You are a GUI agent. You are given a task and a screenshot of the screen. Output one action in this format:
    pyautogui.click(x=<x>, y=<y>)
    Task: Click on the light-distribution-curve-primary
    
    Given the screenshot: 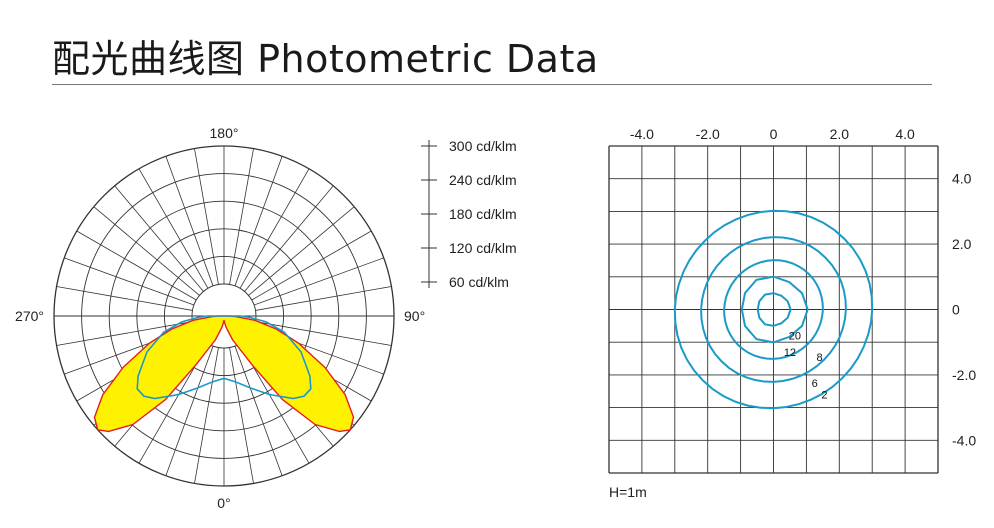 What is the action you would take?
    pyautogui.click(x=224, y=374)
    